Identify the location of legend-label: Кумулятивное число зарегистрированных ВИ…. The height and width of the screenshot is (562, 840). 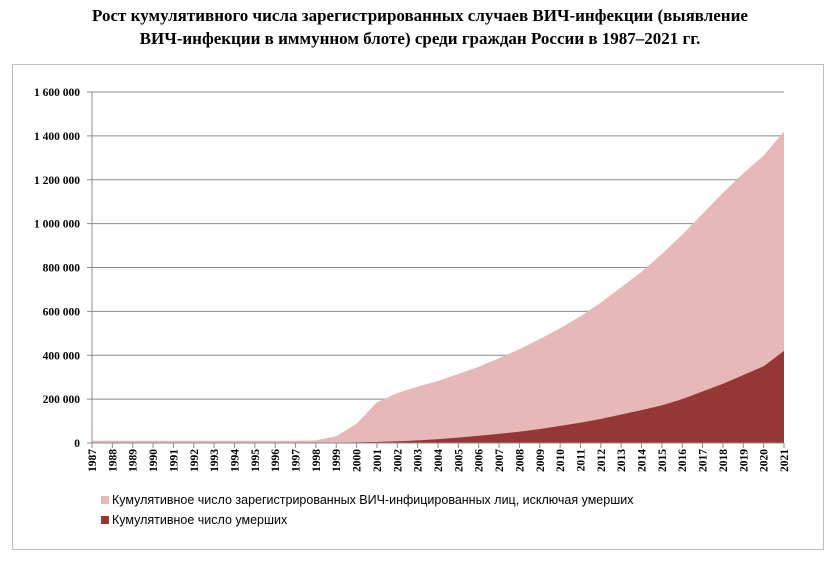
(373, 500).